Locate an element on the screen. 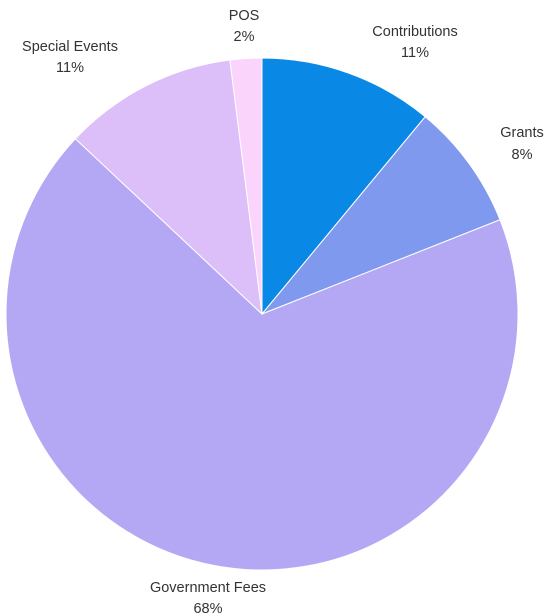 This screenshot has height=616, width=552. slice-percent-grants: 8% is located at coordinates (522, 155).